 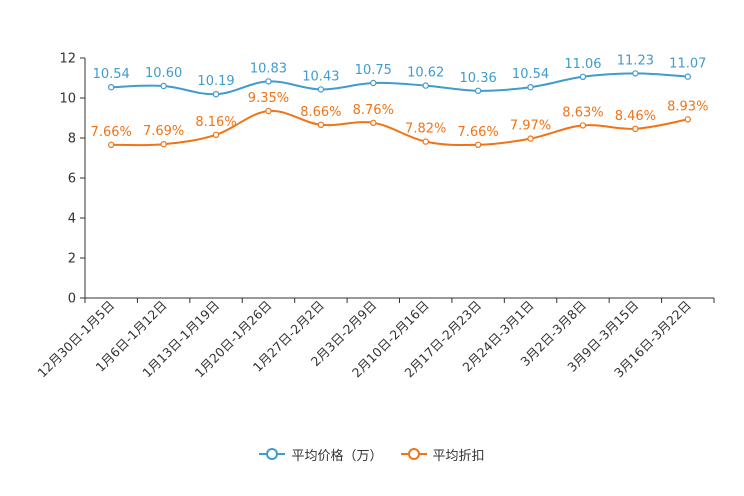 What do you see at coordinates (272, 454) in the screenshot?
I see `legend-marker-price-icon` at bounding box center [272, 454].